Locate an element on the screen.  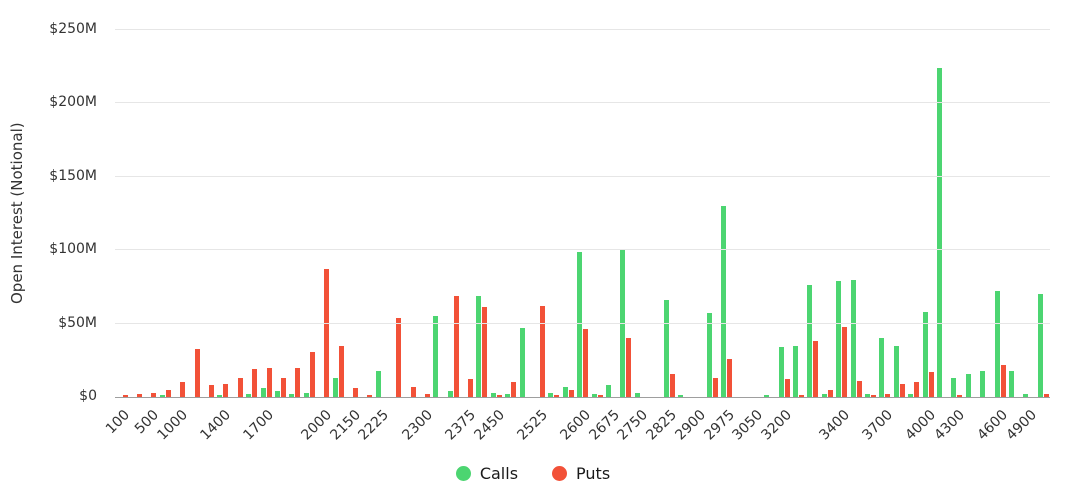
bar-group is located at coordinates (1000, 213).